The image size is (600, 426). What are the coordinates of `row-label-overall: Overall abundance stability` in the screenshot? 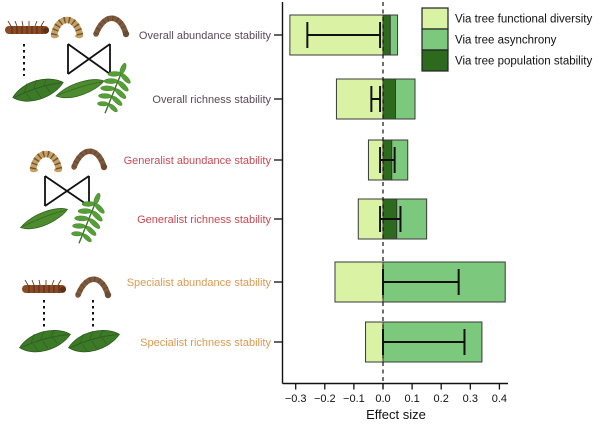 It's located at (205, 36).